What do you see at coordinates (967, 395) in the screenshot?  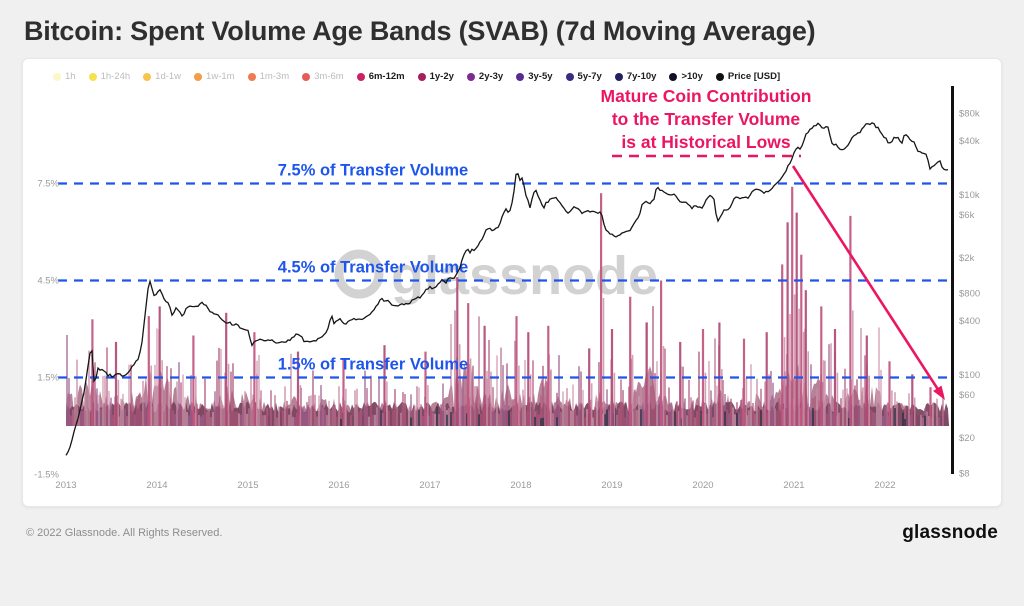 I see `right-axis-tick: $60` at bounding box center [967, 395].